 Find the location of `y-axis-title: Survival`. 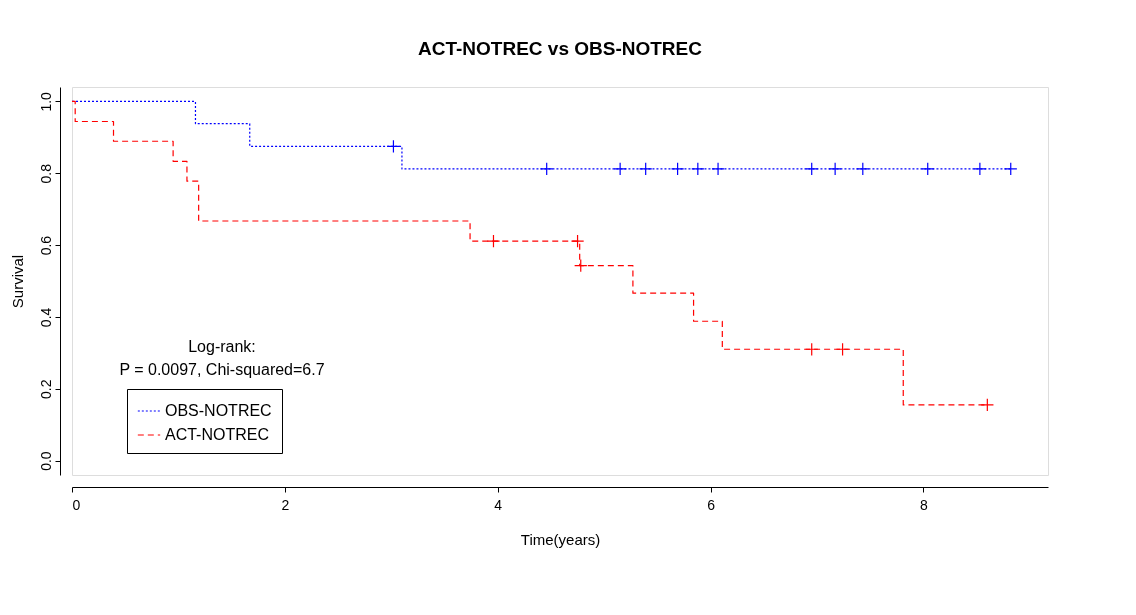

y-axis-title: Survival is located at coordinates (17, 281).